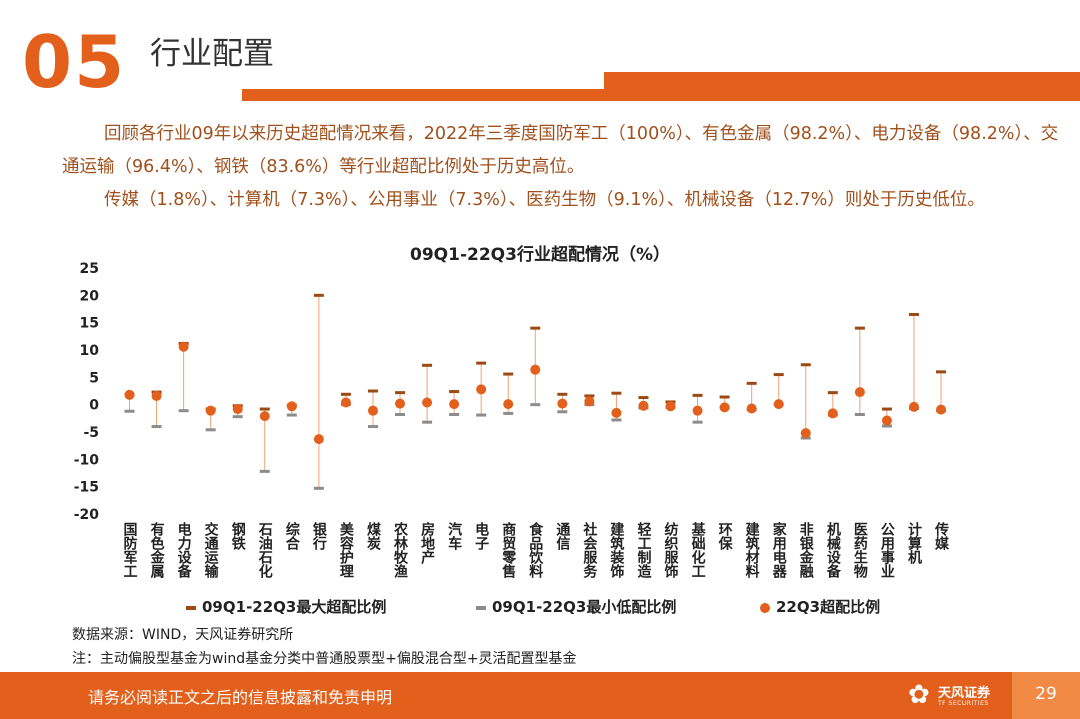 The width and height of the screenshot is (1080, 719). I want to click on category-label: 建筑装饰, so click(616, 550).